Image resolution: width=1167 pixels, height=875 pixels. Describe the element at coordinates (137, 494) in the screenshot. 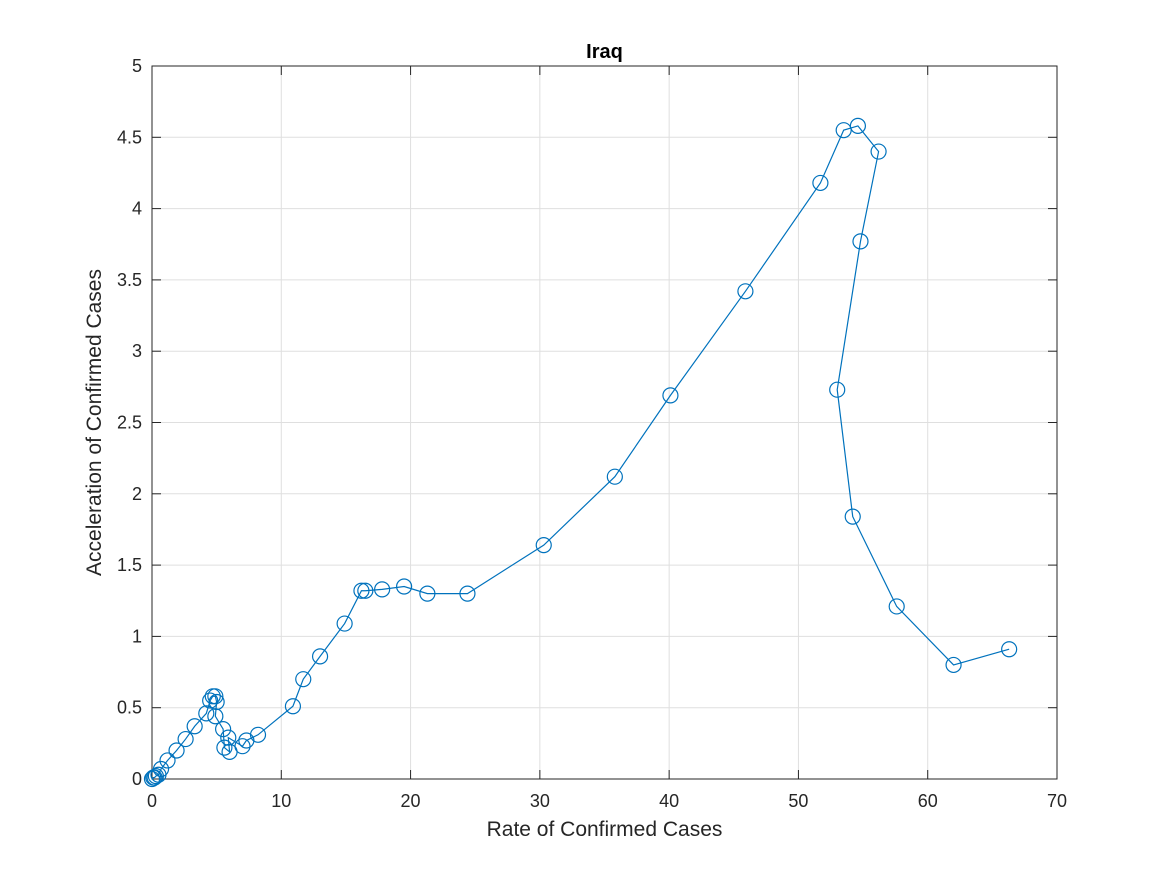

I see `y-tick-label: 2` at that location.